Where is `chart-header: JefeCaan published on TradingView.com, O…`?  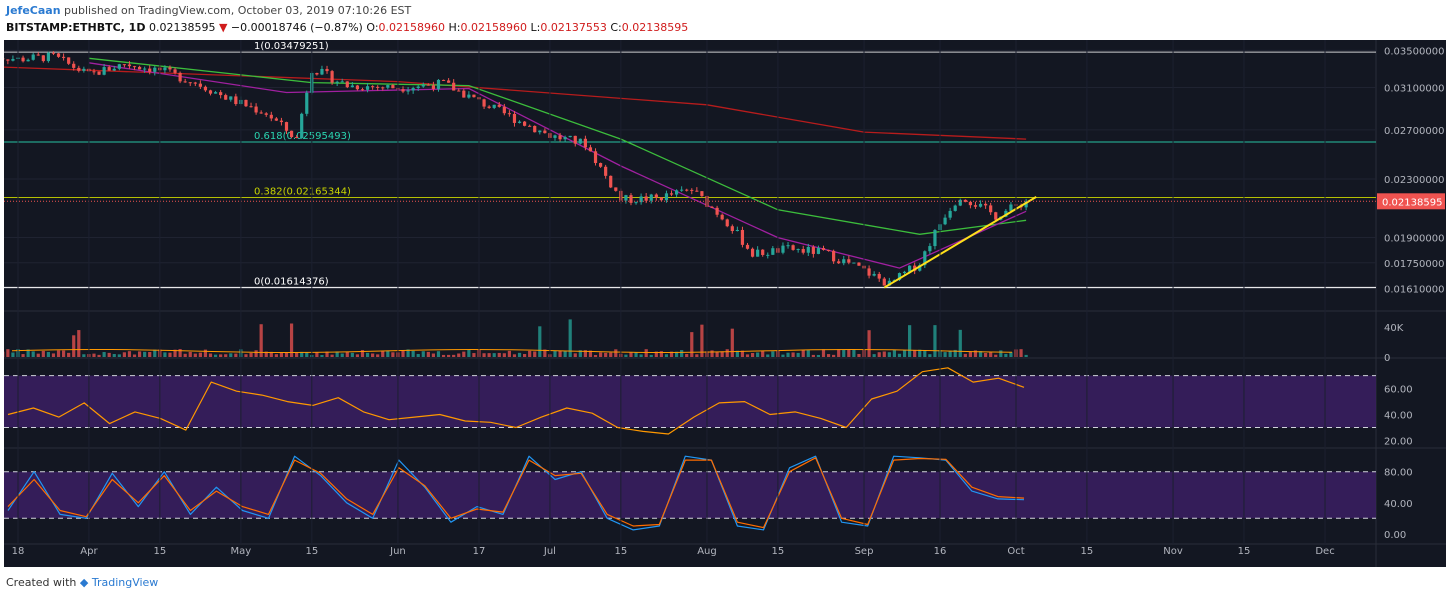 chart-header: JefeCaan published on TradingView.com, O… is located at coordinates (725, 20).